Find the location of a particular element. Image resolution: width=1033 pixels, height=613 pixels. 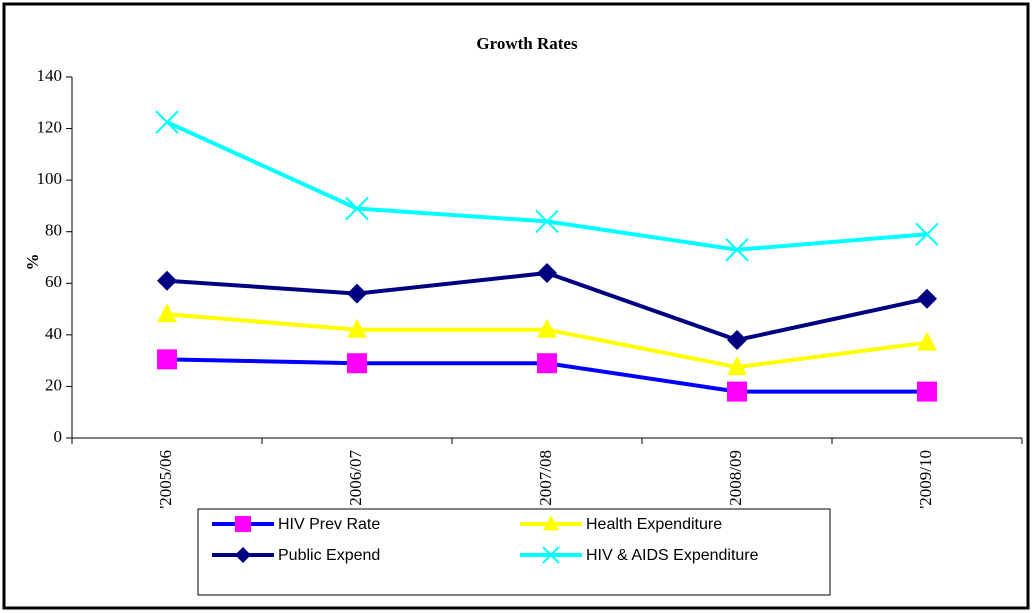

y-tick-label: 40 is located at coordinates (53, 333).